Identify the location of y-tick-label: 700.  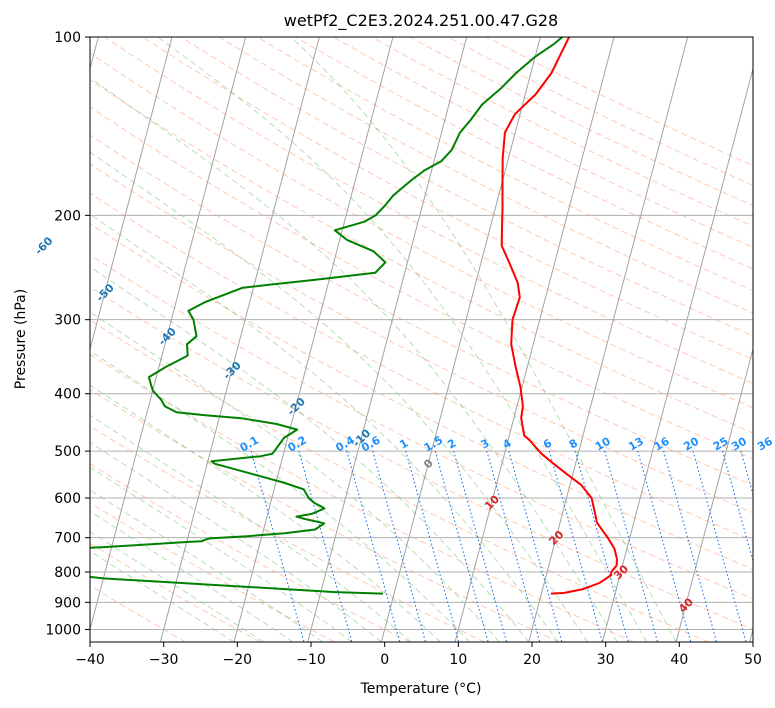
(67, 539).